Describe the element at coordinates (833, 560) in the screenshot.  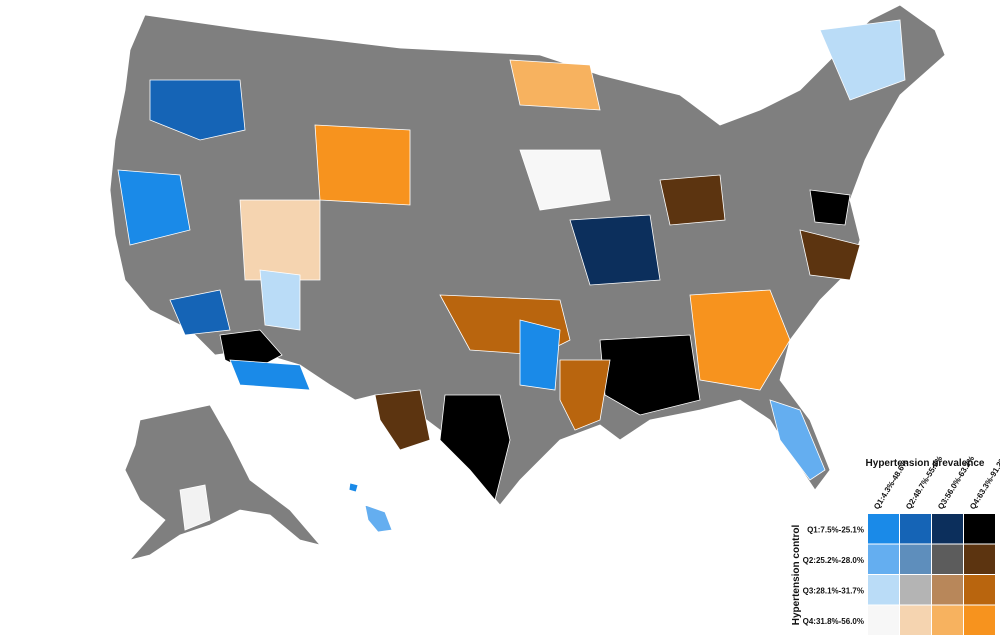
I see `legend-row-label: Q2:25.2%-28.0%` at that location.